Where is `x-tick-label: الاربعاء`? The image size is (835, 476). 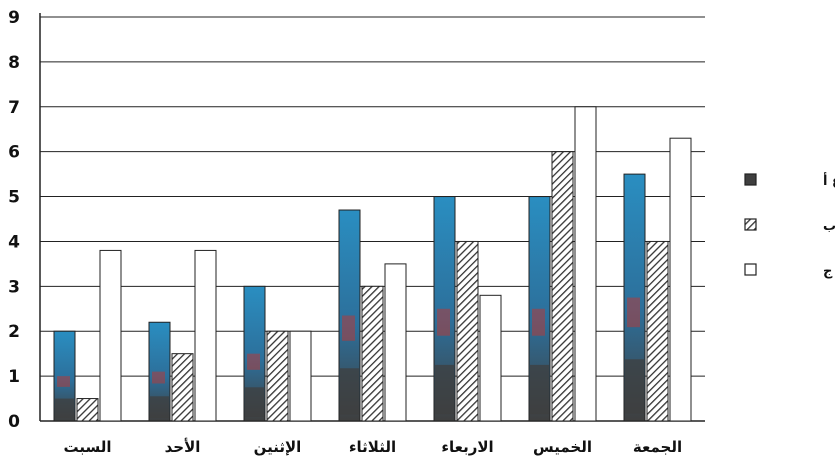
x-tick-label: الاربعاء is located at coordinates (467, 447).